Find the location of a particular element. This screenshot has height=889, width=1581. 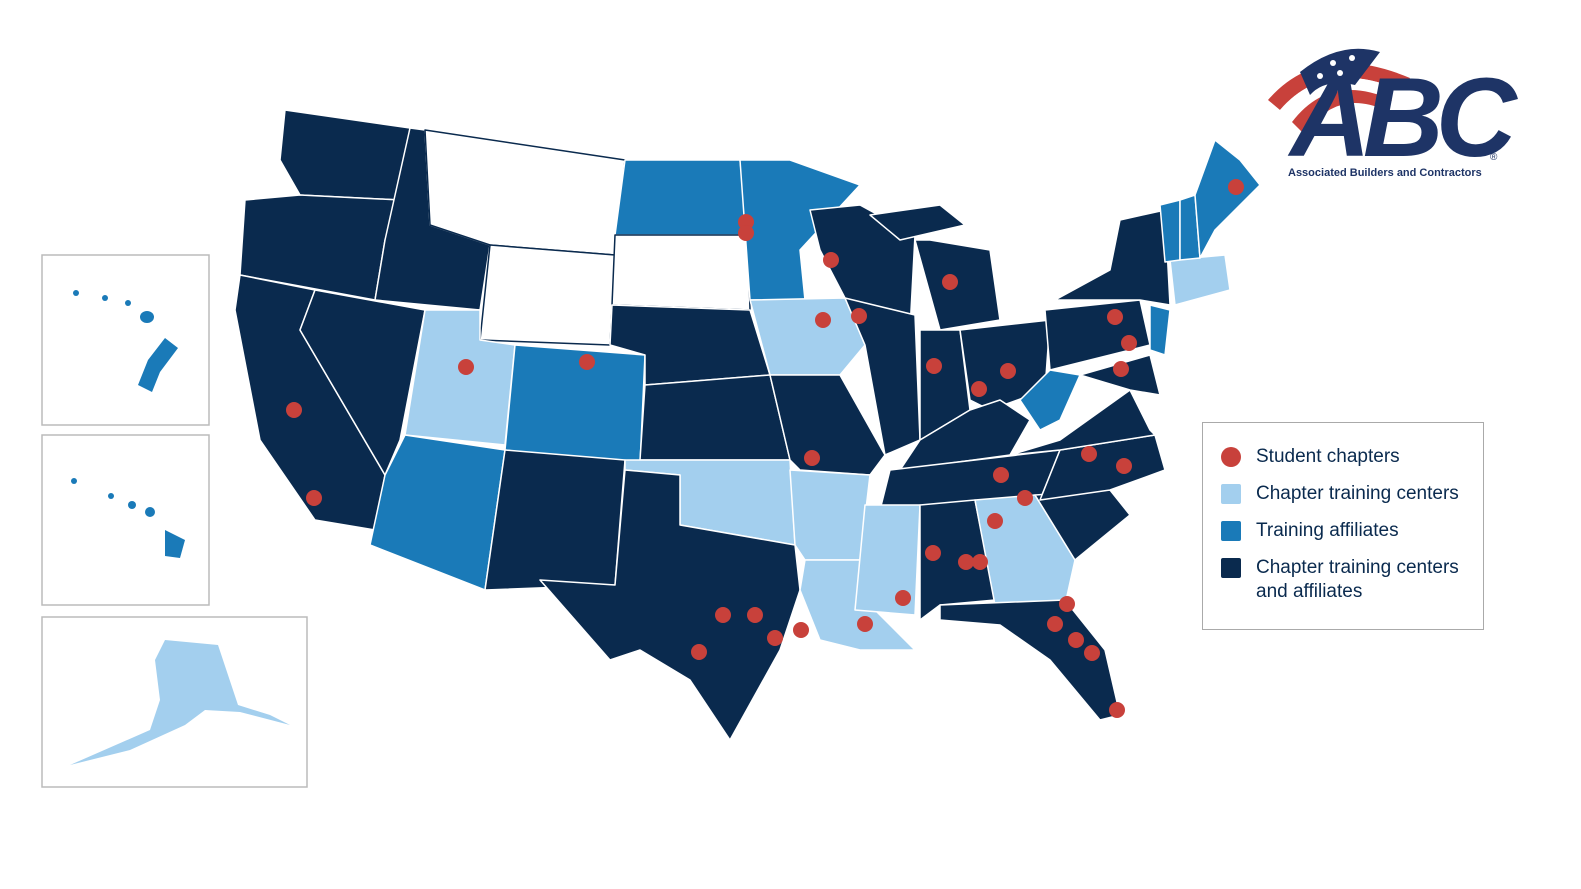

legend-label: Chapter training centers is located at coordinates (1357, 493).